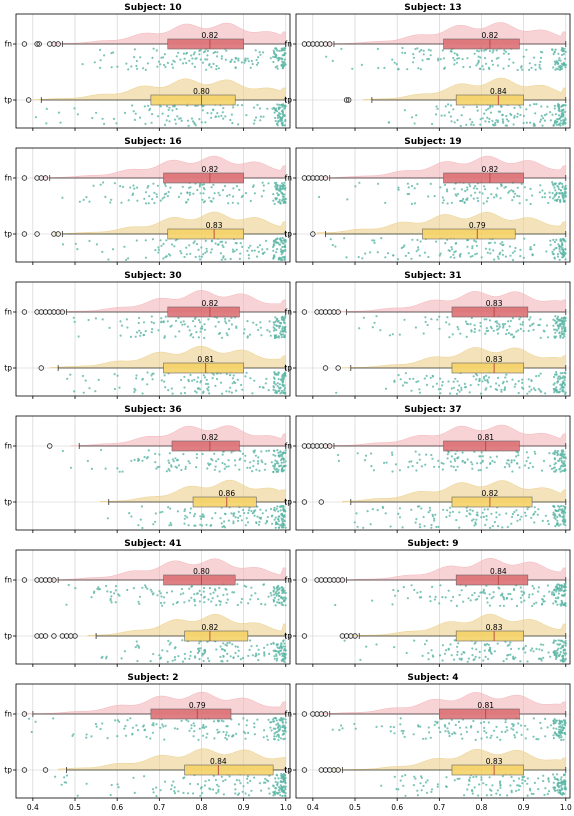 The height and width of the screenshot is (816, 574). What do you see at coordinates (338, 368) in the screenshot?
I see `outlier-marker` at bounding box center [338, 368].